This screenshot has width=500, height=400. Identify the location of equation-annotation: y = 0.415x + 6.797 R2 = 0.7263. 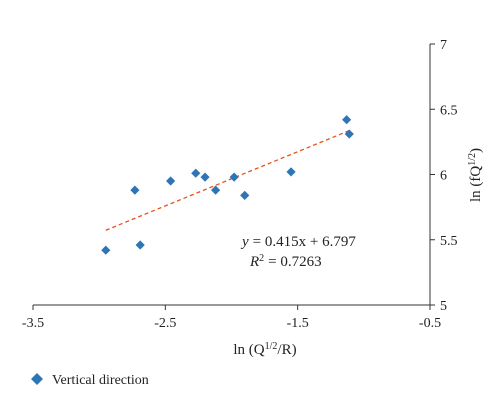
(298, 252).